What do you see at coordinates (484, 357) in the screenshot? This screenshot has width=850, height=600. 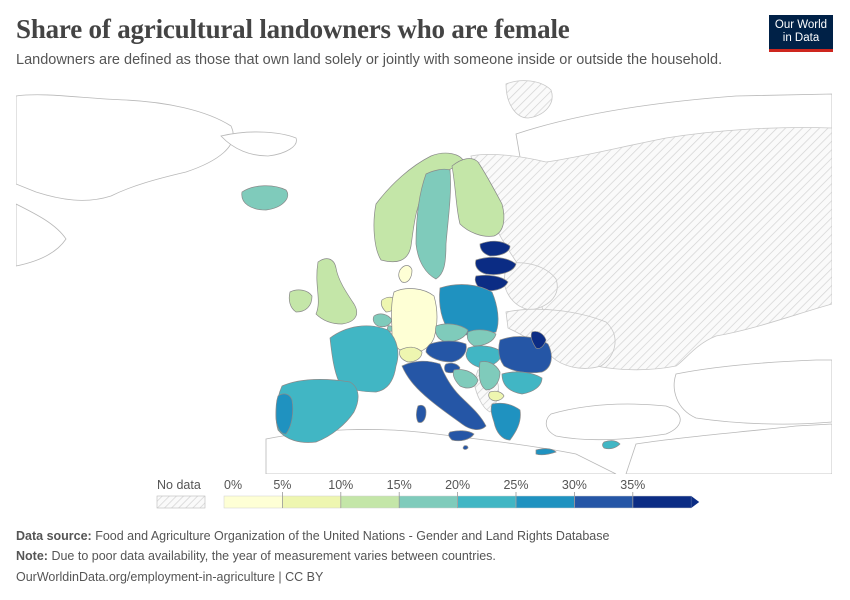 I see `country-hungary` at bounding box center [484, 357].